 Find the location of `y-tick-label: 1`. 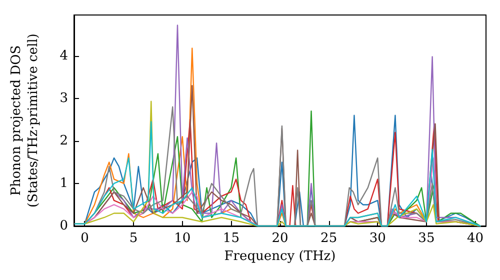

y-tick-label: 1 is located at coordinates (64, 183).